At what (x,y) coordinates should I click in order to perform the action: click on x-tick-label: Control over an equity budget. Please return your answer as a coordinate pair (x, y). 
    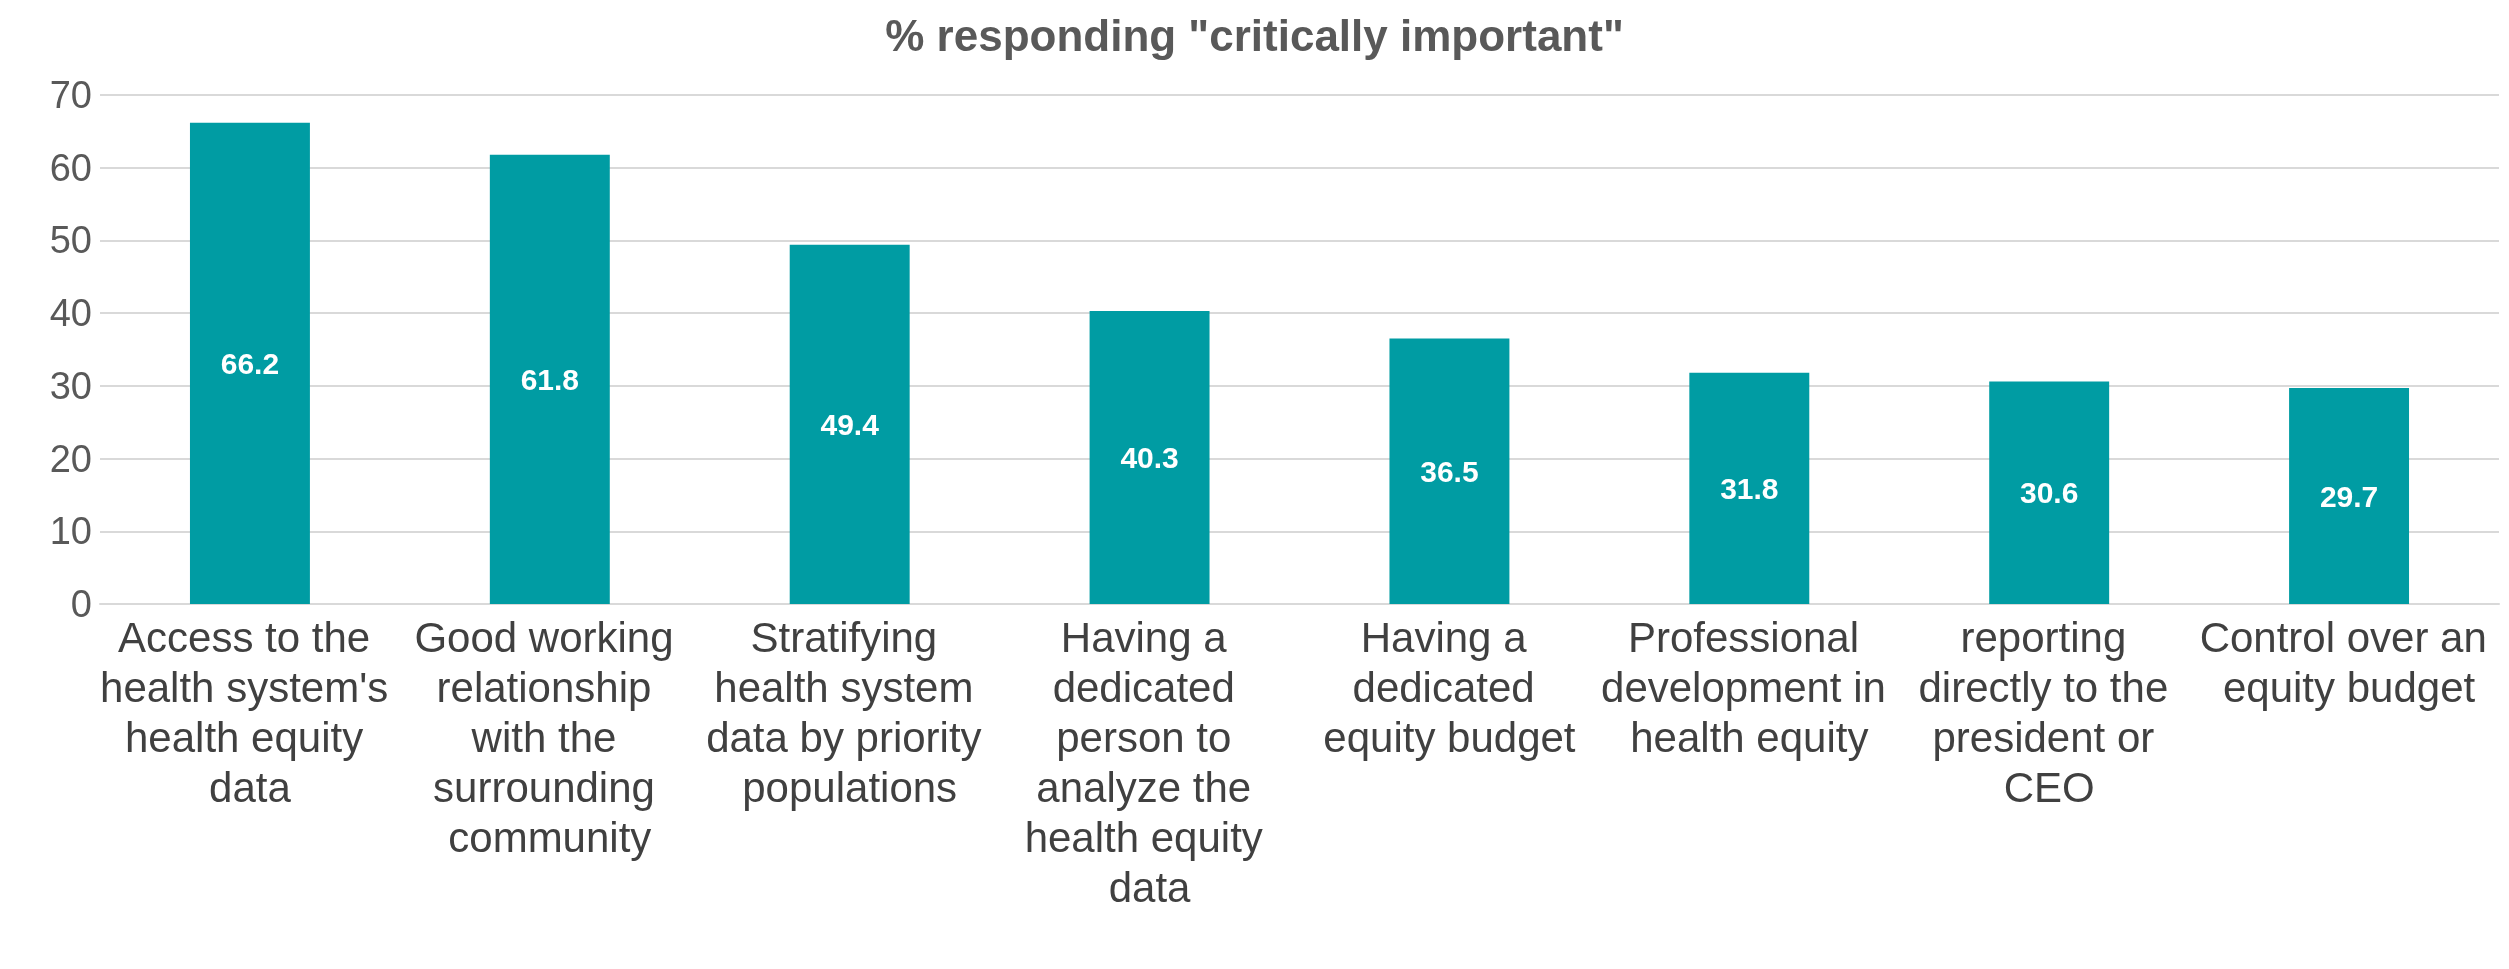
    Looking at the image, I should click on (2349, 662).